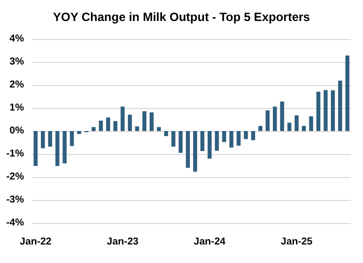  Describe the element at coordinates (17, 108) in the screenshot. I see `y-tick-label: 1%` at that location.